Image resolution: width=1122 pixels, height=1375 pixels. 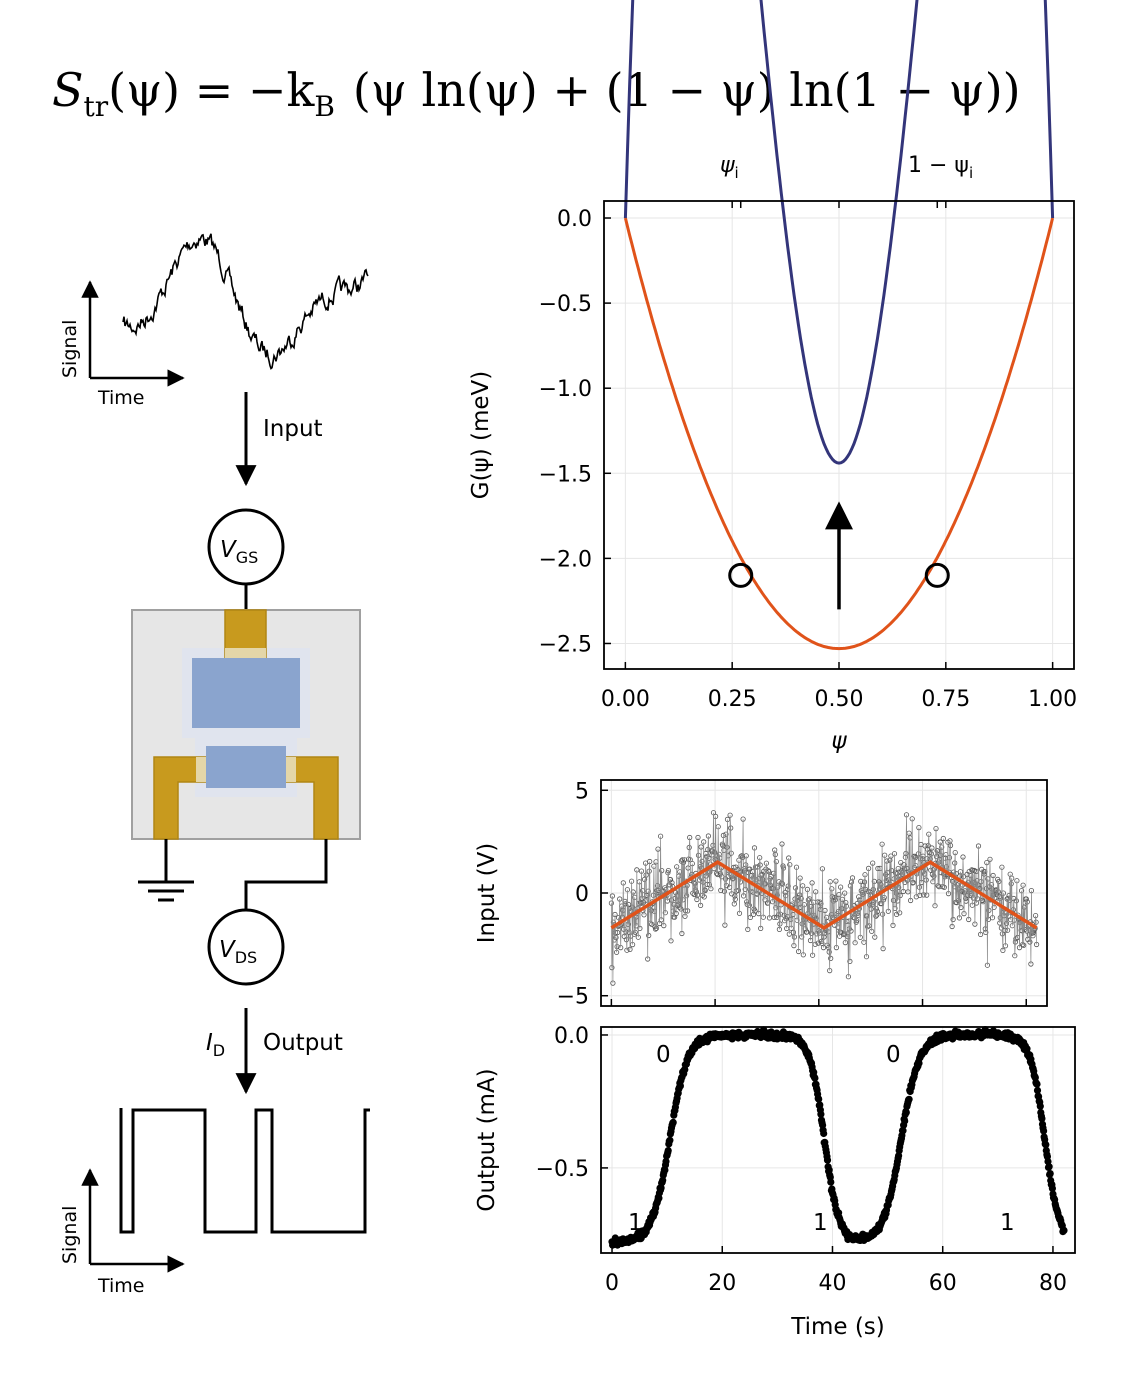 What do you see at coordinates (324, 106) in the screenshot?
I see `eq-kb-sub: B` at bounding box center [324, 106].